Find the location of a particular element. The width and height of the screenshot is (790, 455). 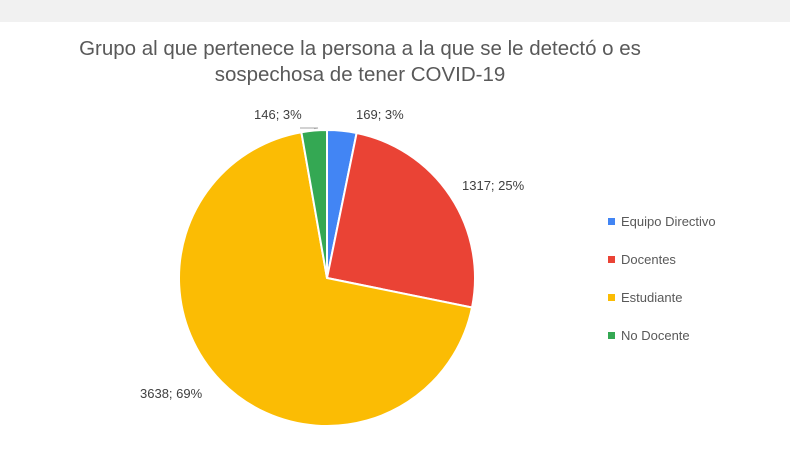

pie-slice-no-docente is located at coordinates (314, 203).